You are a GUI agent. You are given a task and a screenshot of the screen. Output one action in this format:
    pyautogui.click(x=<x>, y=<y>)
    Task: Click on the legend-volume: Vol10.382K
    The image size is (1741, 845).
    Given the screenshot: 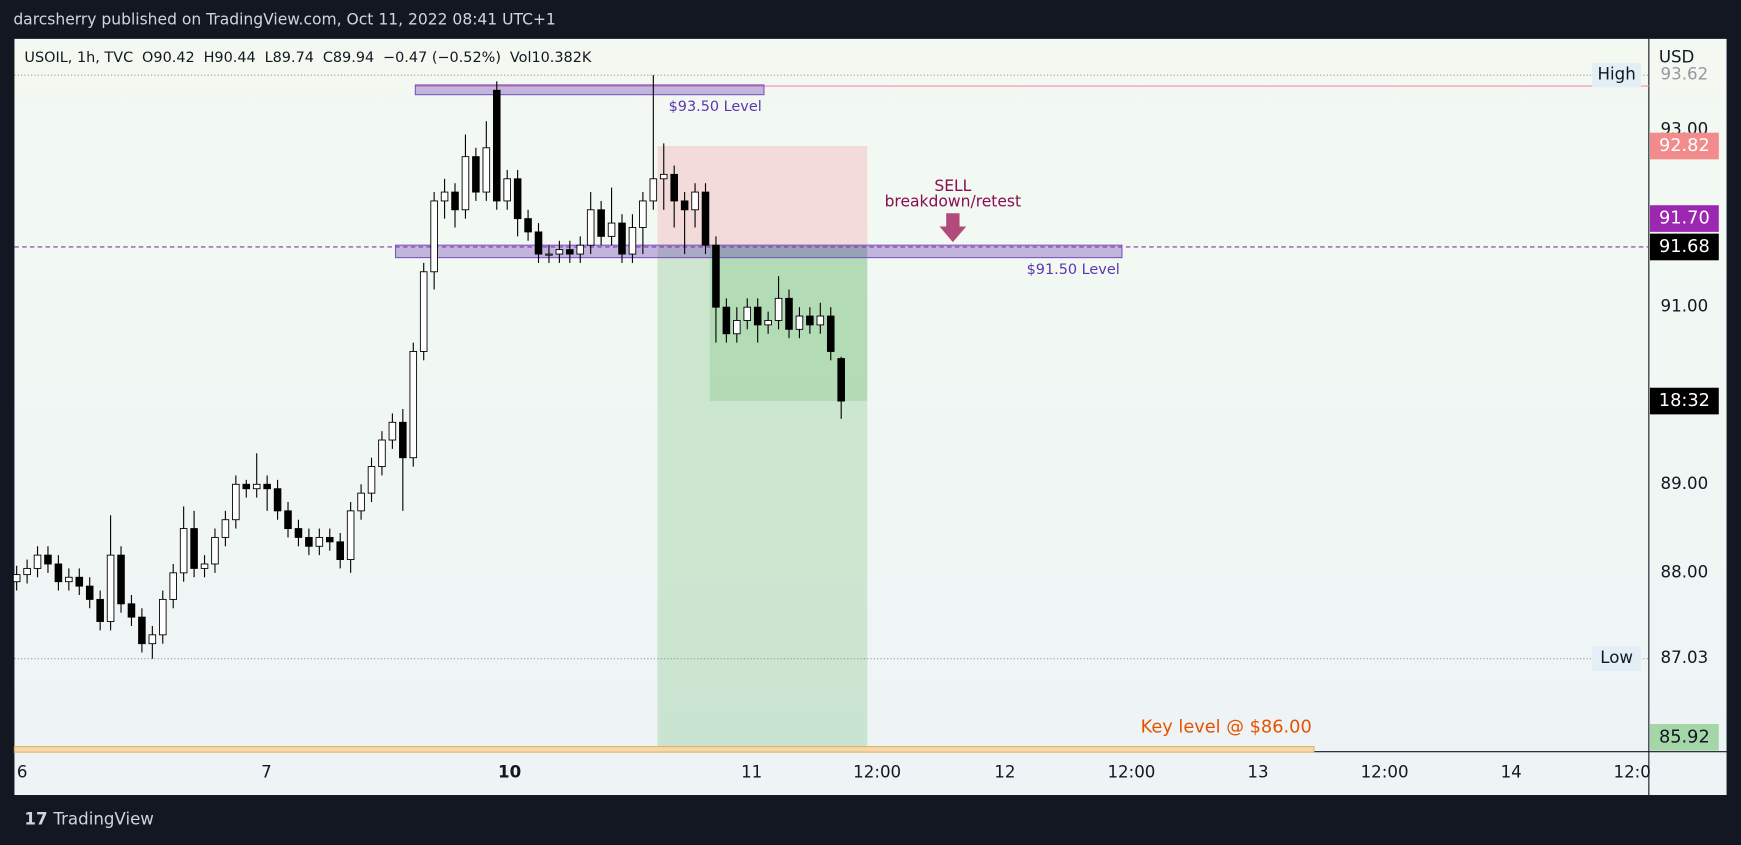 What is the action you would take?
    pyautogui.click(x=551, y=58)
    